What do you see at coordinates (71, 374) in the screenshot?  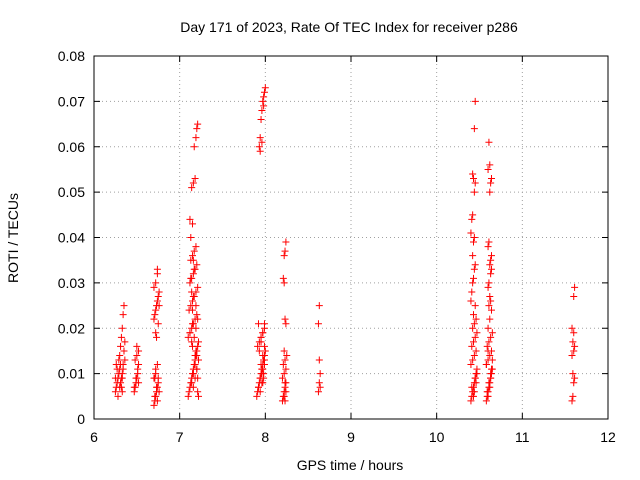 I see `y-tick-label: 0.01` at bounding box center [71, 374].